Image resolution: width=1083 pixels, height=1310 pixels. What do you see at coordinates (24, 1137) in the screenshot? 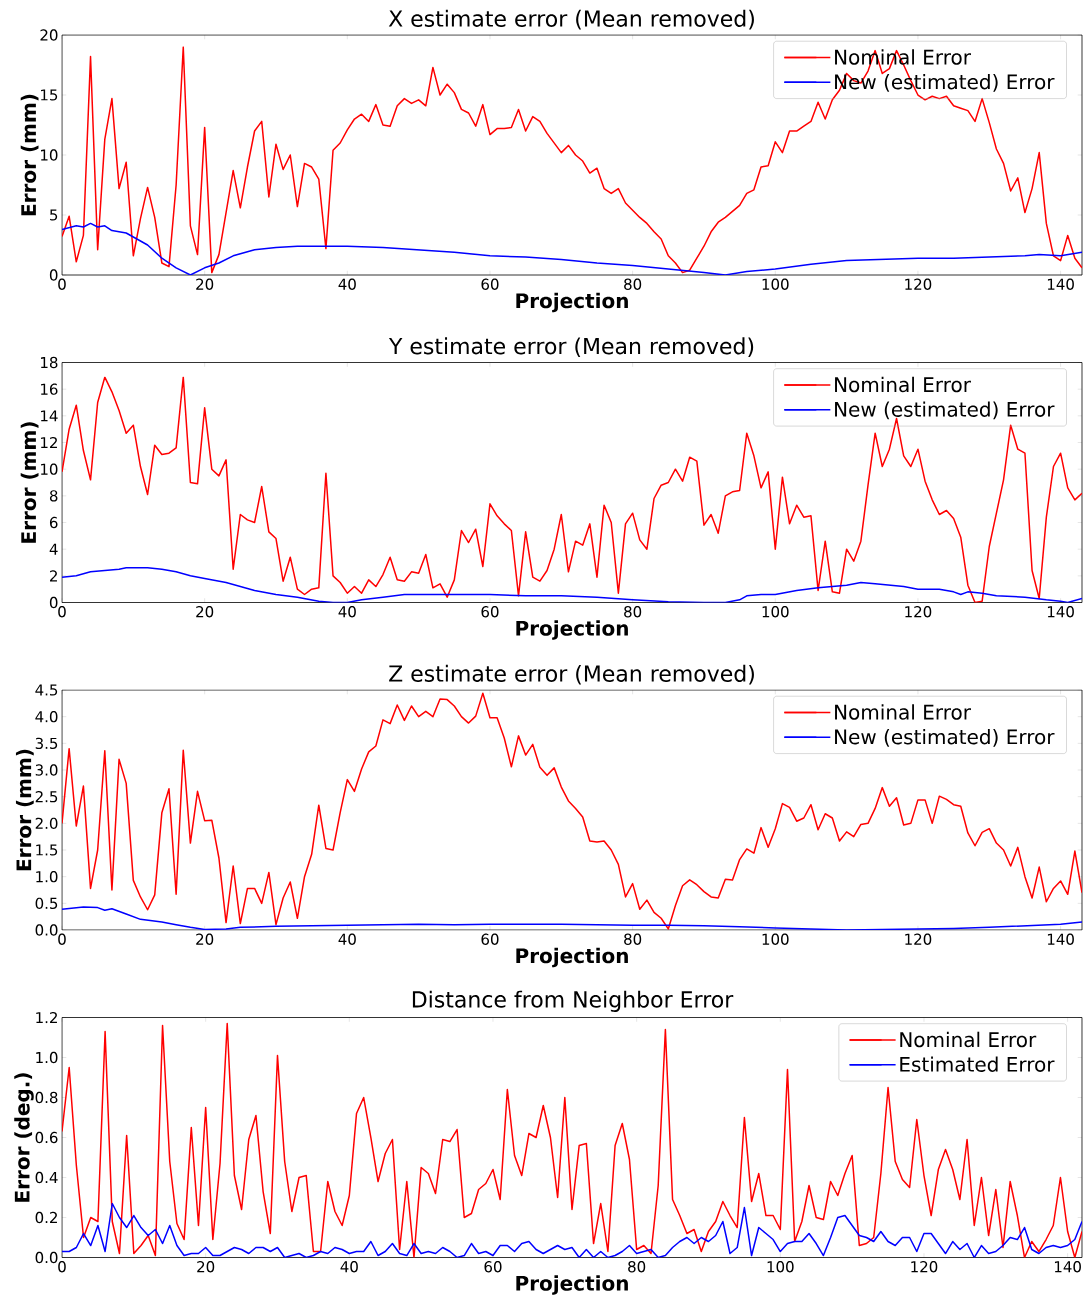
I see `y-axis-title: Error (deg.)` at bounding box center [24, 1137].